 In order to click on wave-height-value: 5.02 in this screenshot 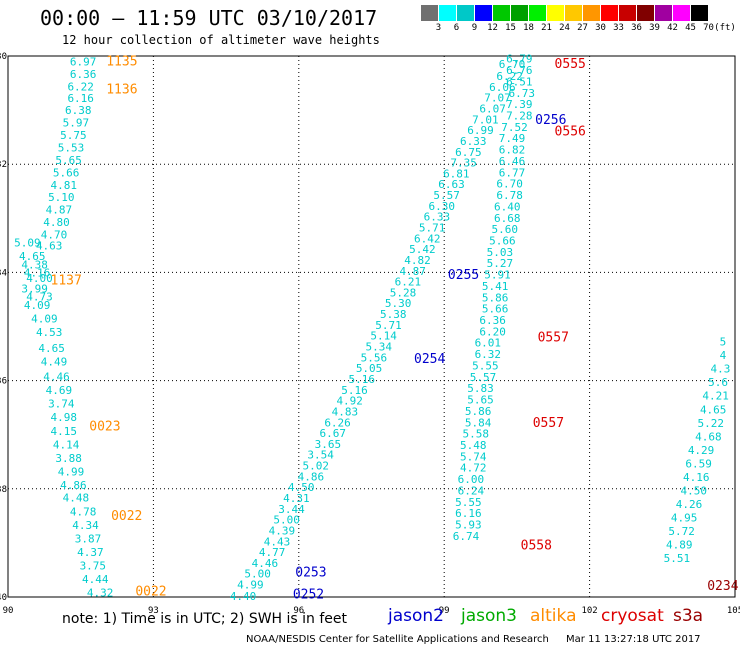, I will do `click(316, 466)`.